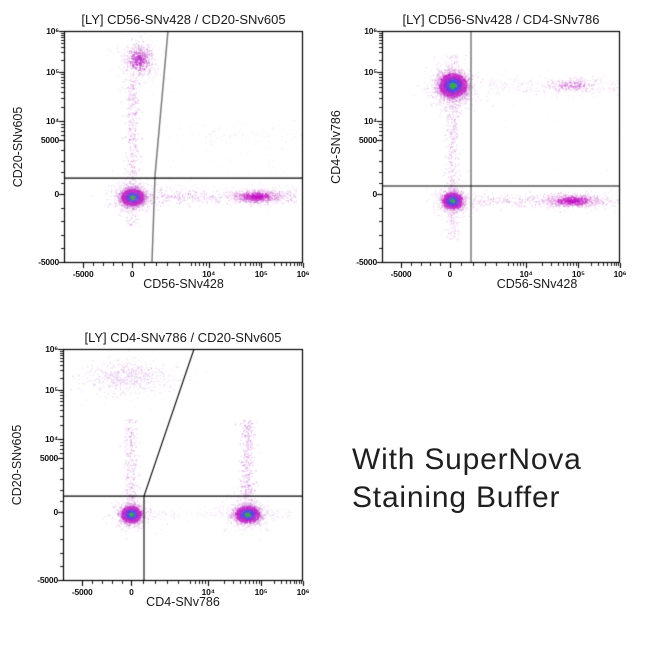 The image size is (648, 648). Describe the element at coordinates (183, 337) in the screenshot. I see `plot-title: [LY] CD4-SNv786 / CD20-SNv605` at that location.